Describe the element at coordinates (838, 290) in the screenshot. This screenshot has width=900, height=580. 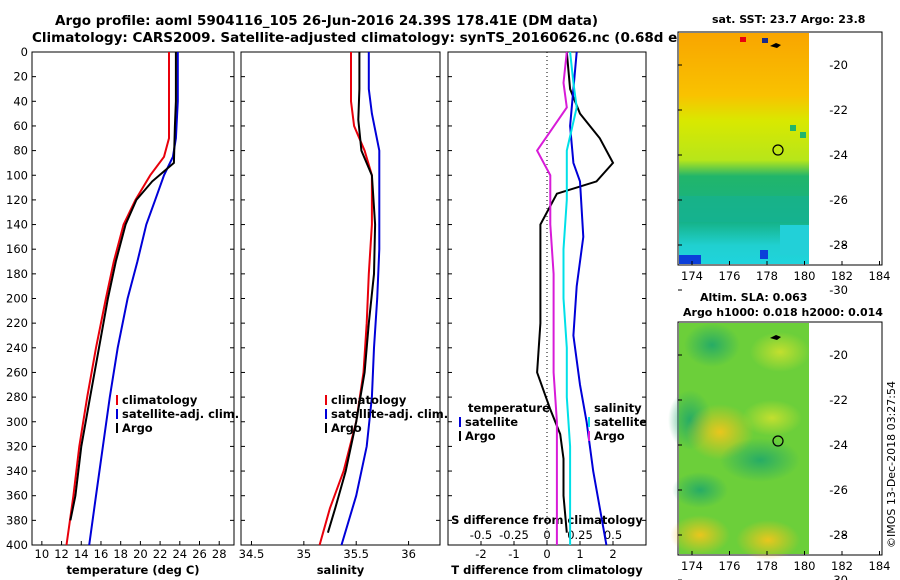
I see `map-y-tick-label: -30` at that location.